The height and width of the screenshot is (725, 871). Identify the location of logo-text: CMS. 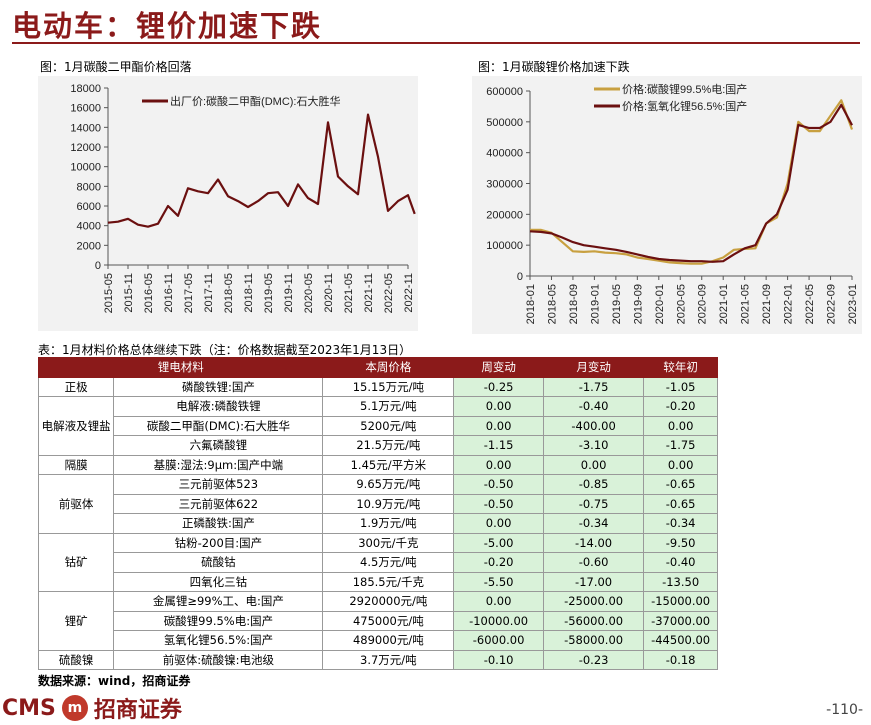
(29, 708).